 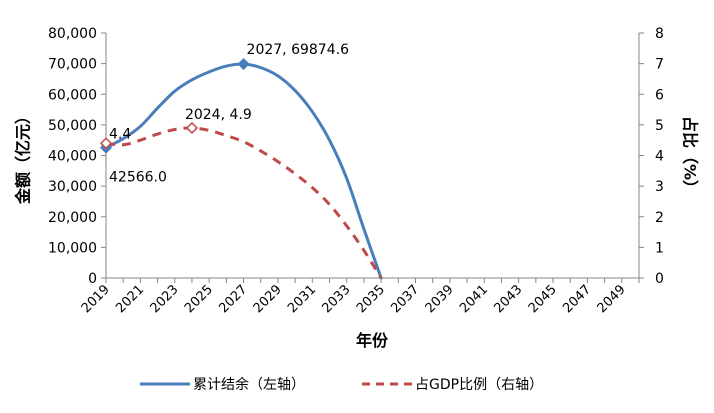 I want to click on x-tick-label: 2045, so click(x=543, y=299).